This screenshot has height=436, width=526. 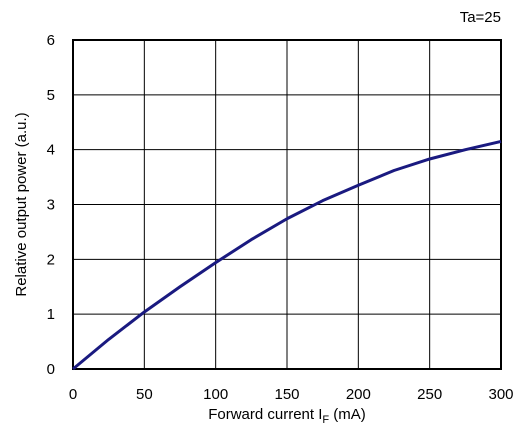 I want to click on x-tick-label-4: 200, so click(x=358, y=394).